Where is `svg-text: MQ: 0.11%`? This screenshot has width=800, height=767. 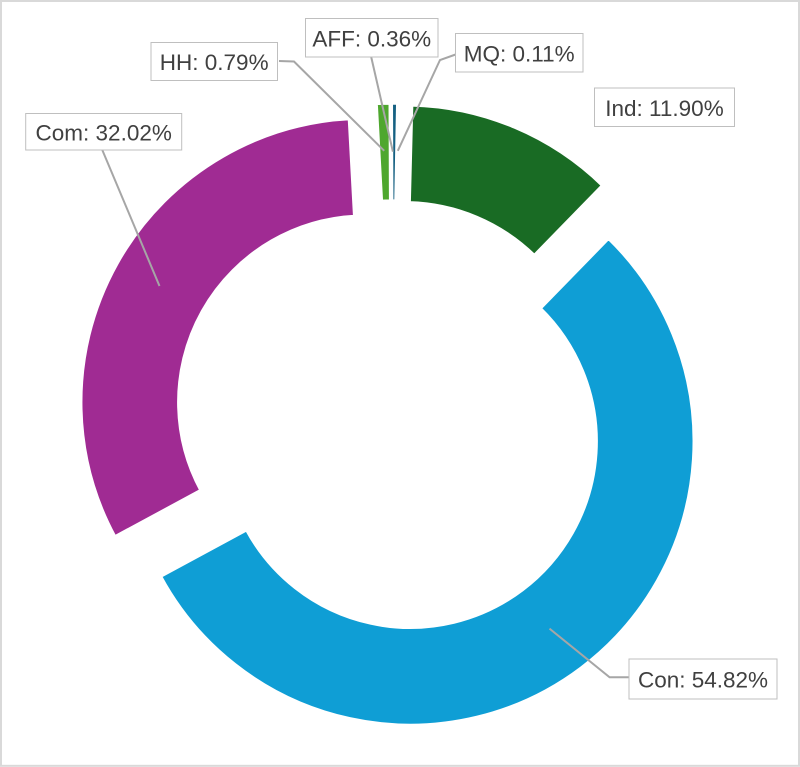 svg-text: MQ: 0.11% is located at coordinates (519, 54).